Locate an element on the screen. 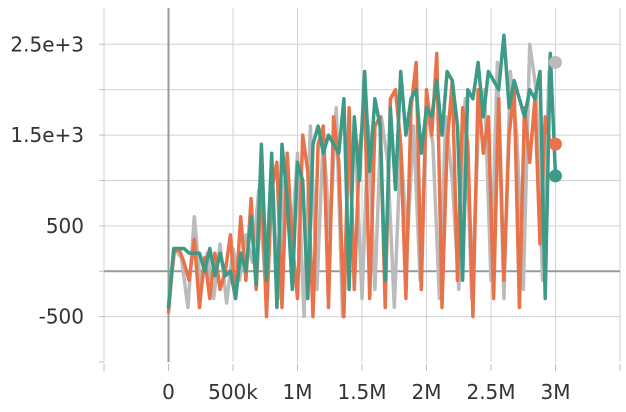 This screenshot has height=412, width=626. x-tick-label: 2M is located at coordinates (427, 392).